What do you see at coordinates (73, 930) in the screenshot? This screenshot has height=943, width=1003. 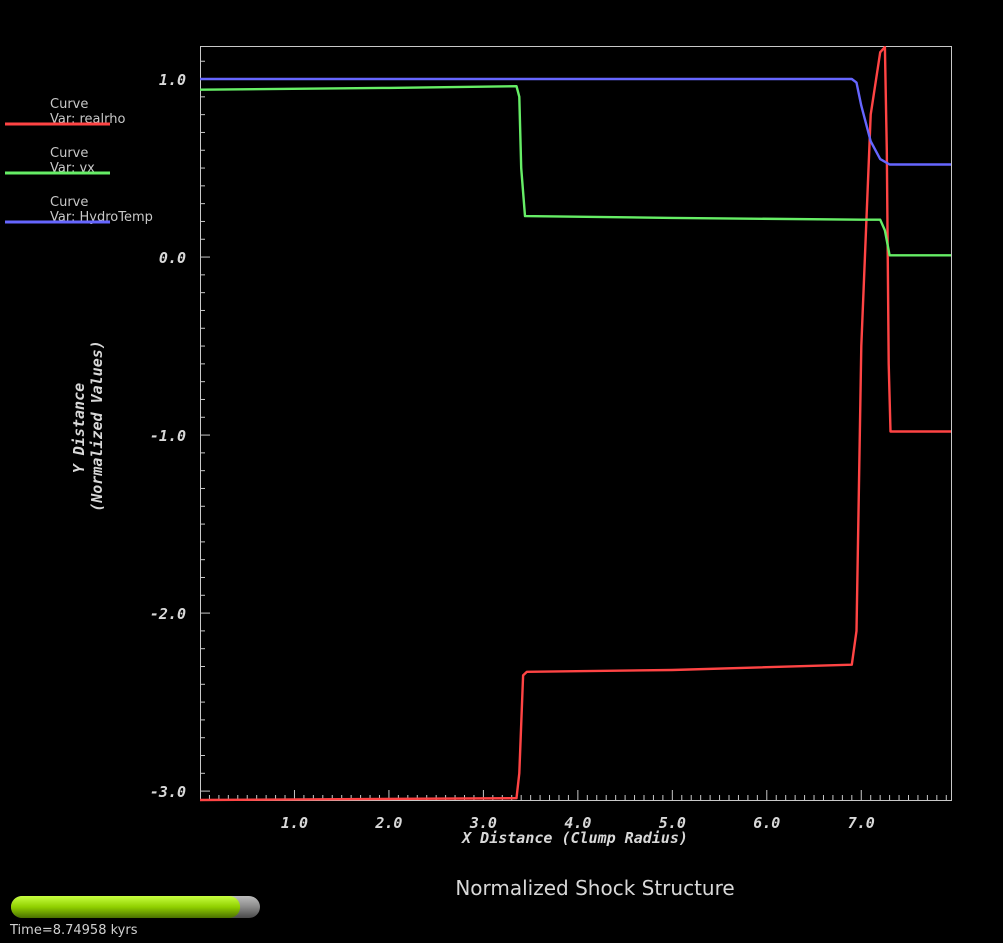 I see `time-label: Time=8.74958 kyrs` at bounding box center [73, 930].